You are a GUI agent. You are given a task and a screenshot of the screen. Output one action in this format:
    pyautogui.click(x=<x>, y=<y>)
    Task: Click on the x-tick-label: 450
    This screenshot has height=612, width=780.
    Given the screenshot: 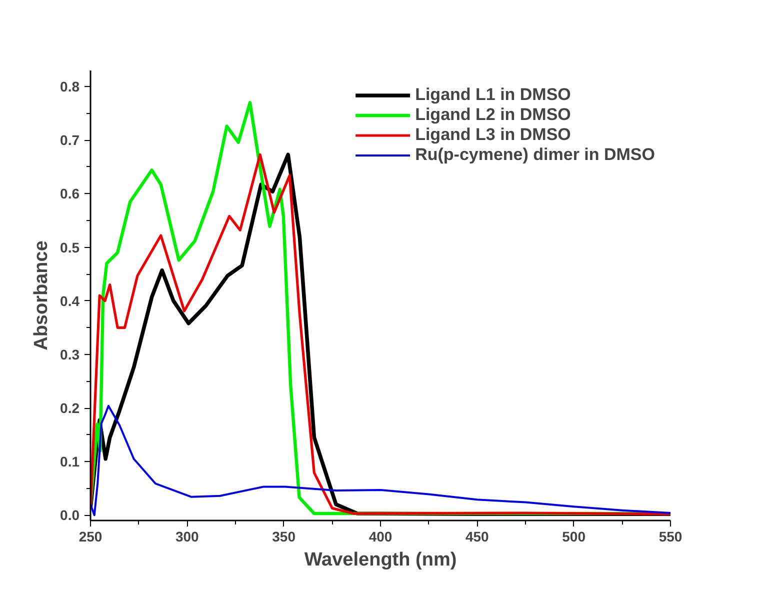 What is the action you would take?
    pyautogui.click(x=477, y=536)
    